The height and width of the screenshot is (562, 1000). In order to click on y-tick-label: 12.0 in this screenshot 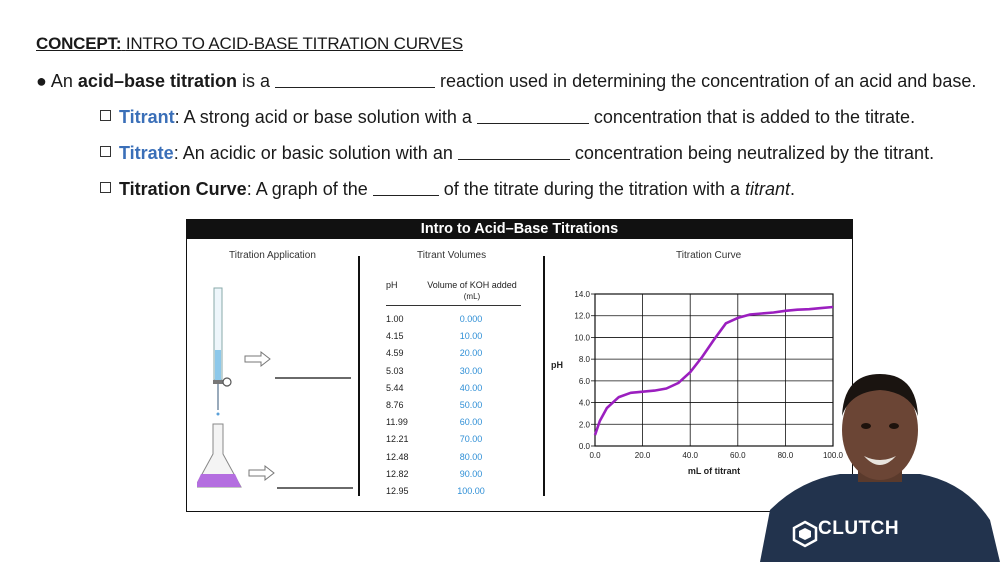, I will do `click(582, 316)`.